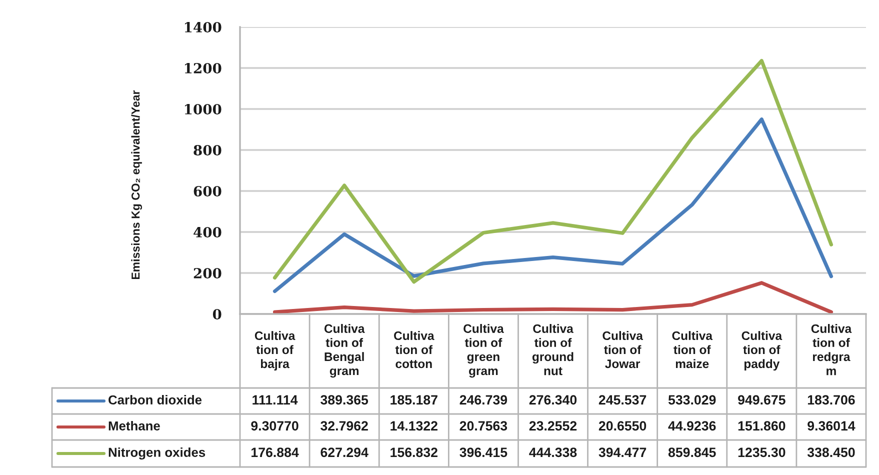  What do you see at coordinates (692, 453) in the screenshot?
I see `data-label: 859.845` at bounding box center [692, 453].